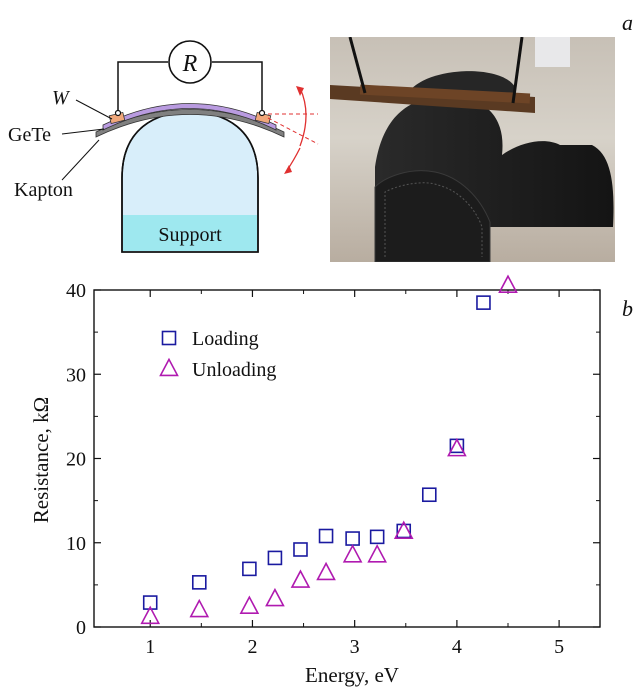 The height and width of the screenshot is (689, 642). Describe the element at coordinates (627, 22) in the screenshot. I see `panel-letter-a: a` at that location.